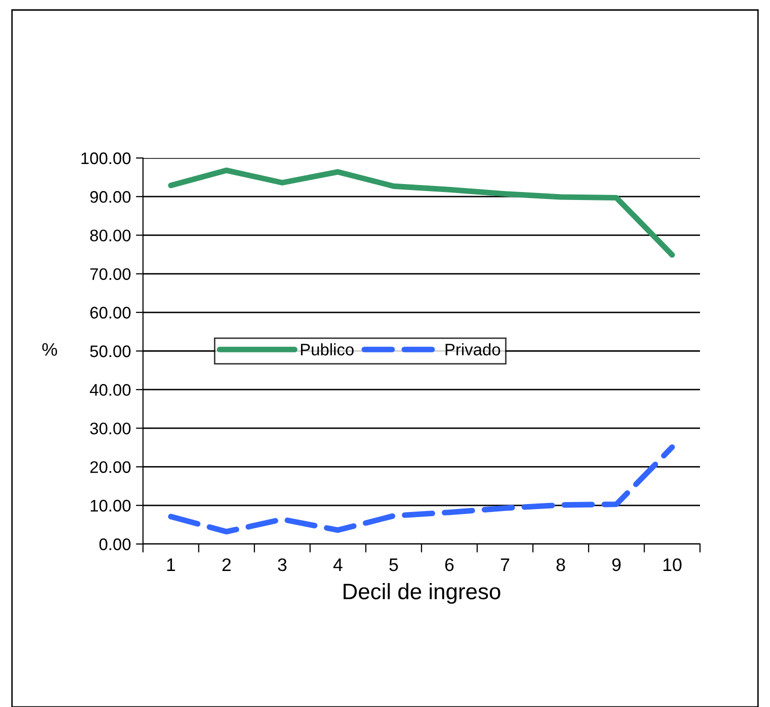  Describe the element at coordinates (110, 506) in the screenshot. I see `y-tick-label: 10.00` at that location.